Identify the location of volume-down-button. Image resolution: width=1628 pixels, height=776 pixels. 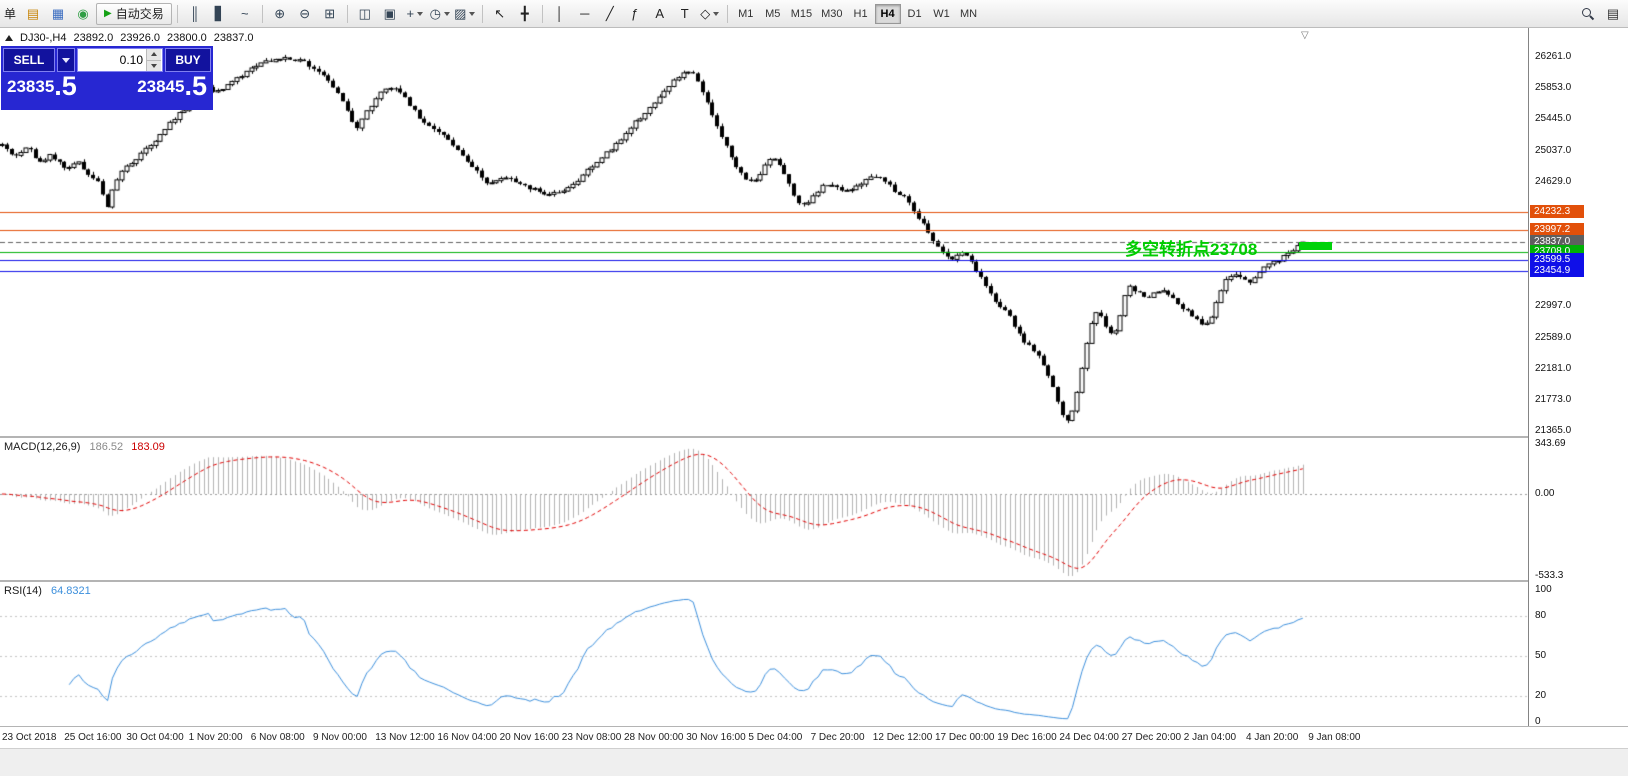
(154, 65).